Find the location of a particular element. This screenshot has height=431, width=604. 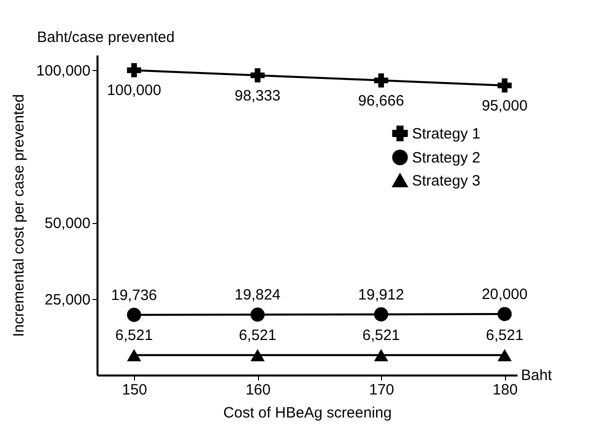

x-tick-label: 150 is located at coordinates (135, 390).